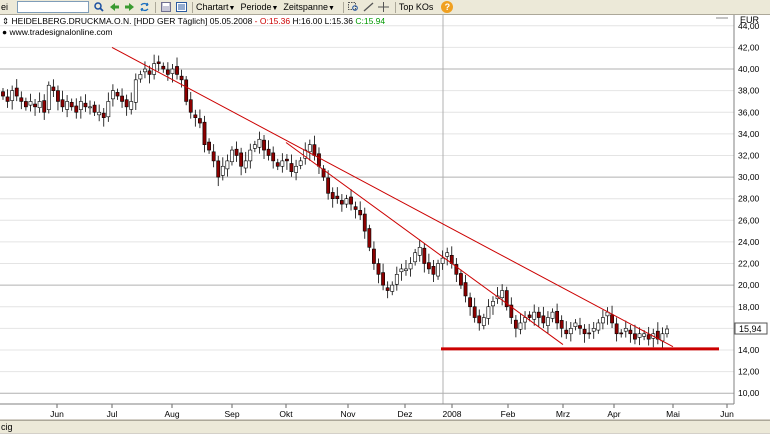 Image resolution: width=770 pixels, height=434 pixels. What do you see at coordinates (749, 307) in the screenshot?
I see `y-tick-label: 18,00` at bounding box center [749, 307].